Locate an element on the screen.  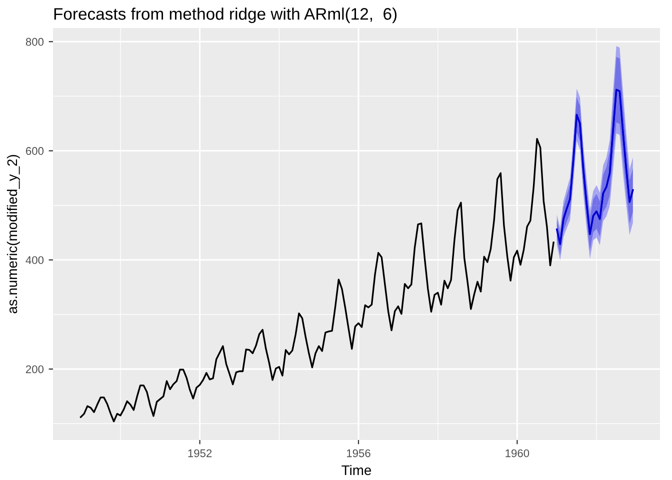
x-tick-label: 1952 is located at coordinates (200, 453).